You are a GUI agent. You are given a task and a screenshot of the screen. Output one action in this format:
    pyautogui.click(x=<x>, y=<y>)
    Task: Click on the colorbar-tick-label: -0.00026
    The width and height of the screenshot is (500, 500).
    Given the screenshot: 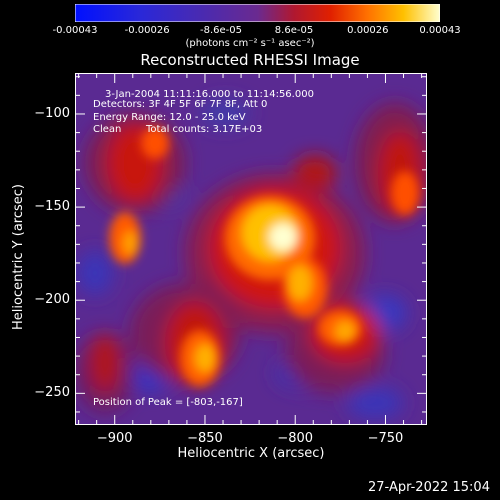 What is the action you would take?
    pyautogui.click(x=147, y=30)
    